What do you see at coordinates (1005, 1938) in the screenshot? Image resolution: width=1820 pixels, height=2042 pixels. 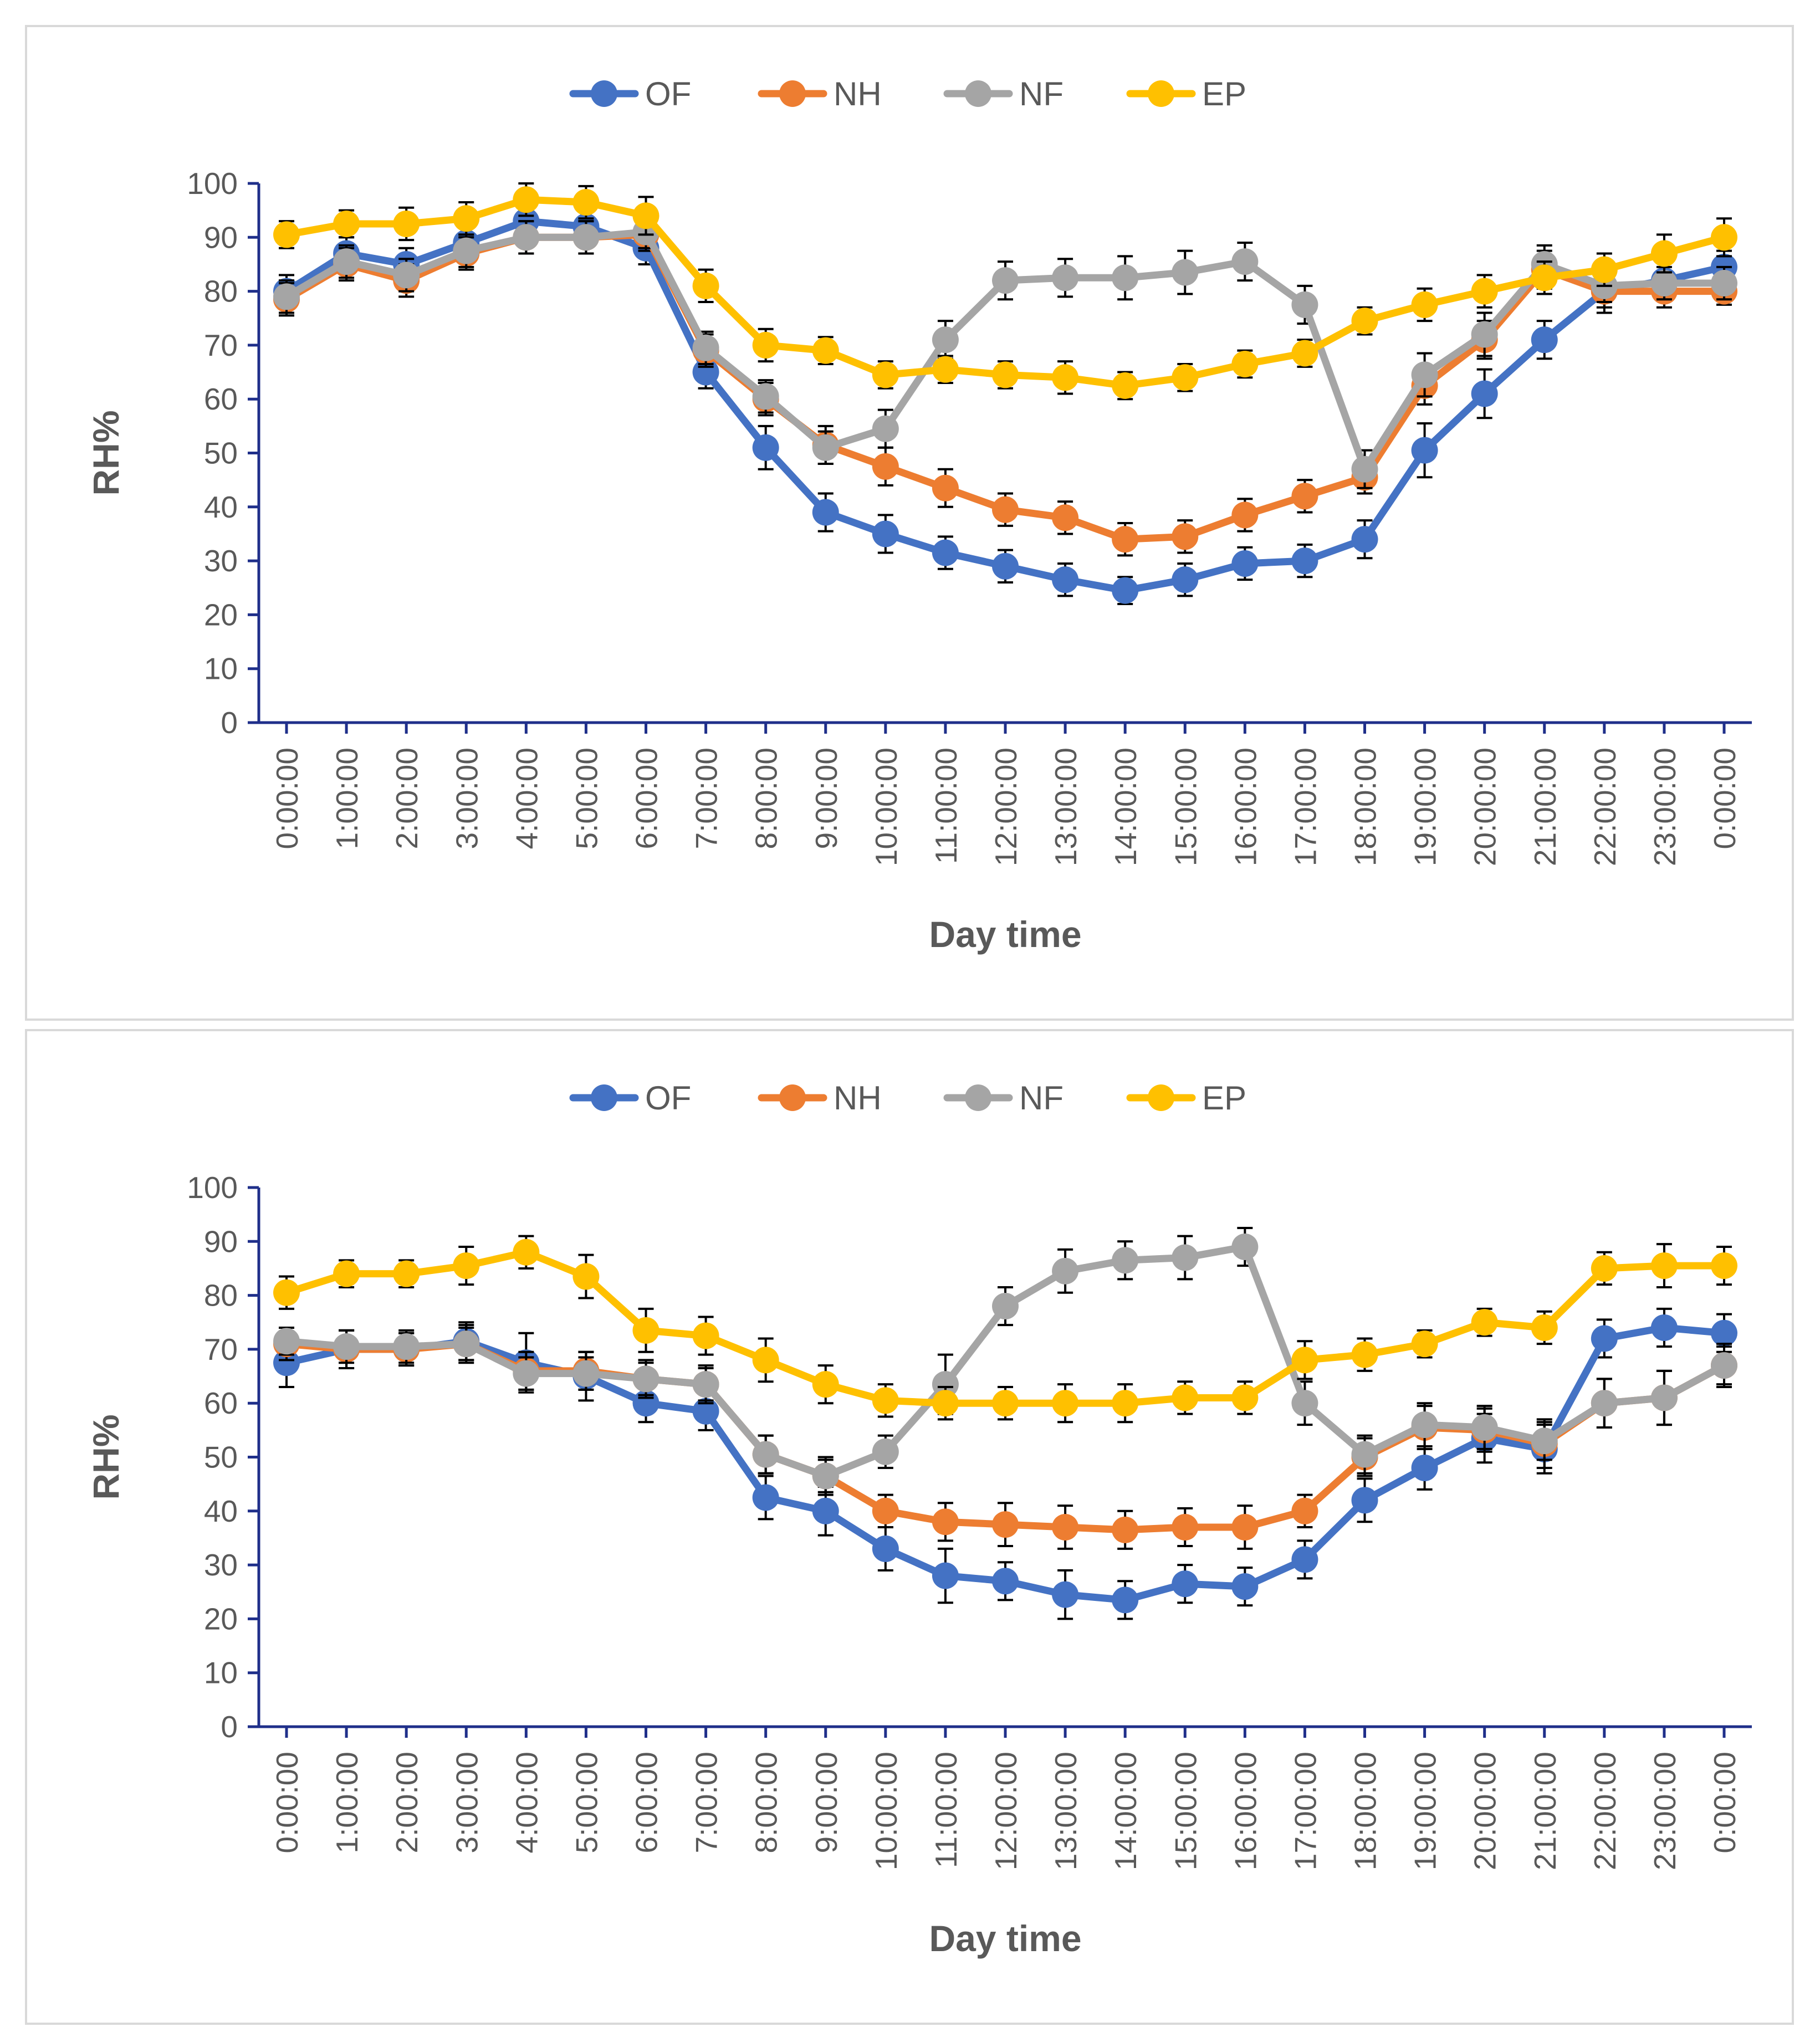 I see `x-axis-title: Day time` at bounding box center [1005, 1938].